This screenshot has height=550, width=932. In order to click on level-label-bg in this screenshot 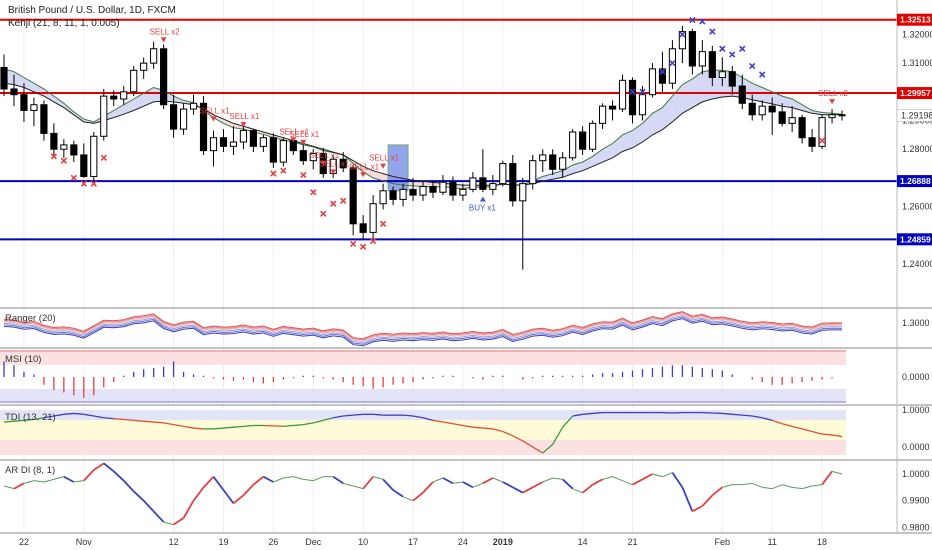, I will do `click(914, 19)`.